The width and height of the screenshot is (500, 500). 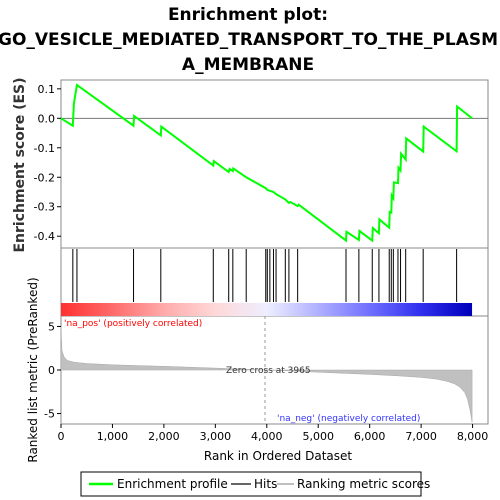 What do you see at coordinates (133, 324) in the screenshot?
I see `pos-correlated-label: 'na_pos' (positively correlated)` at bounding box center [133, 324].